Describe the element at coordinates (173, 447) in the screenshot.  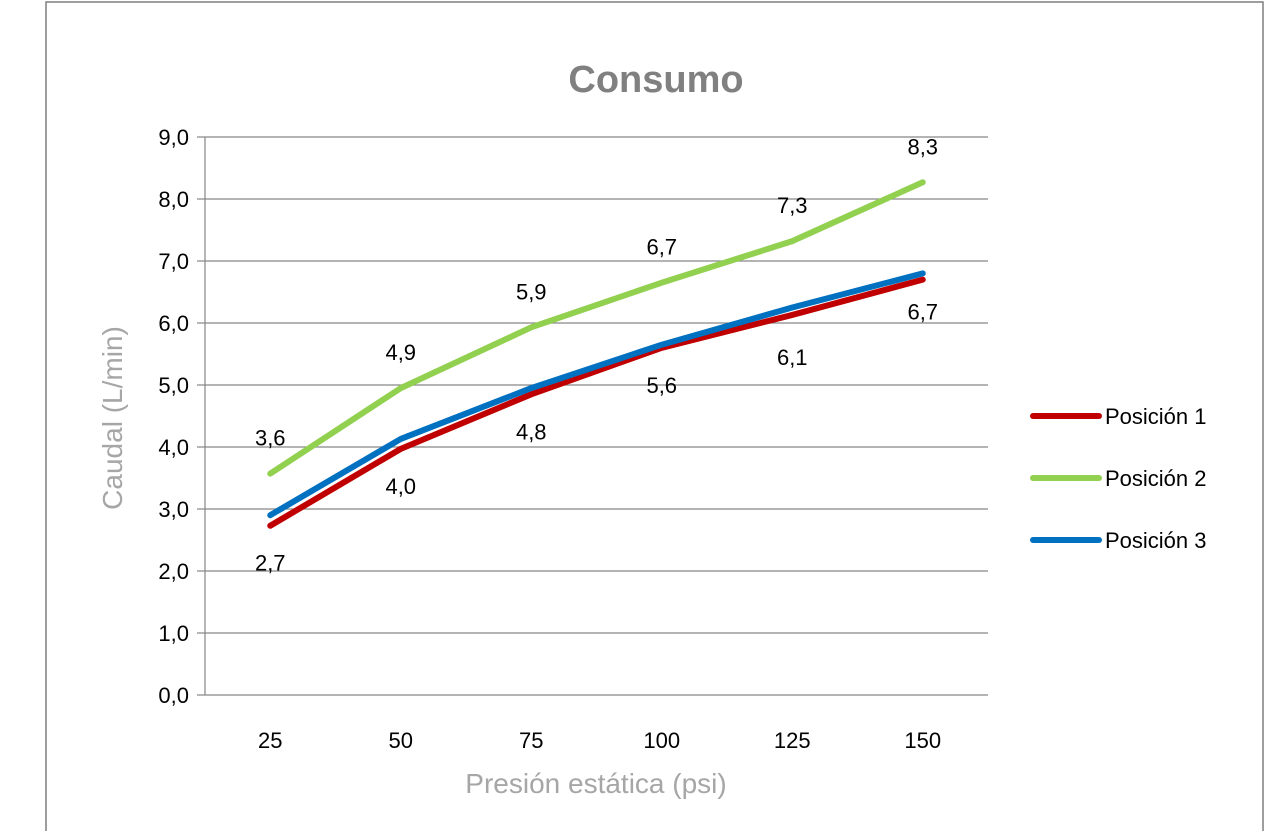
I see `y-tick-label: 4,0` at that location.